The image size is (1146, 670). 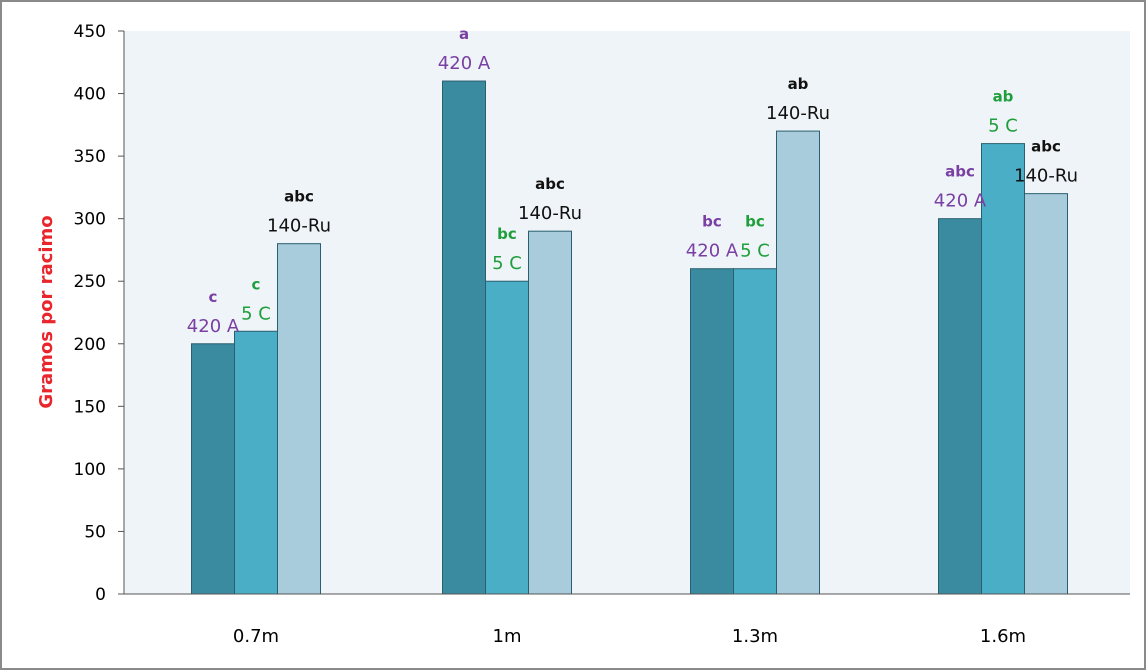 I want to click on y-tick-label: 200, so click(x=90, y=345).